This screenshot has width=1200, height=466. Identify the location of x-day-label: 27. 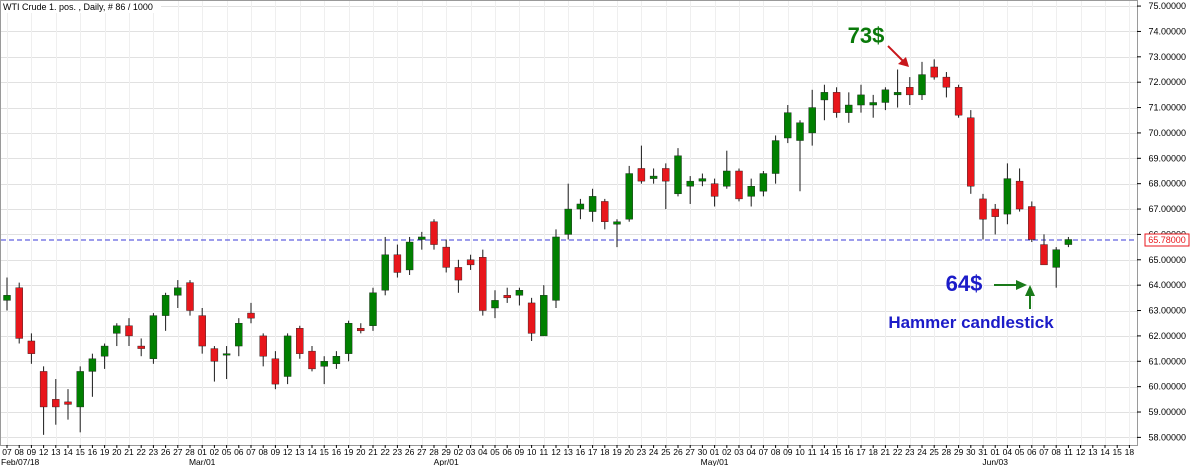
(422, 452).